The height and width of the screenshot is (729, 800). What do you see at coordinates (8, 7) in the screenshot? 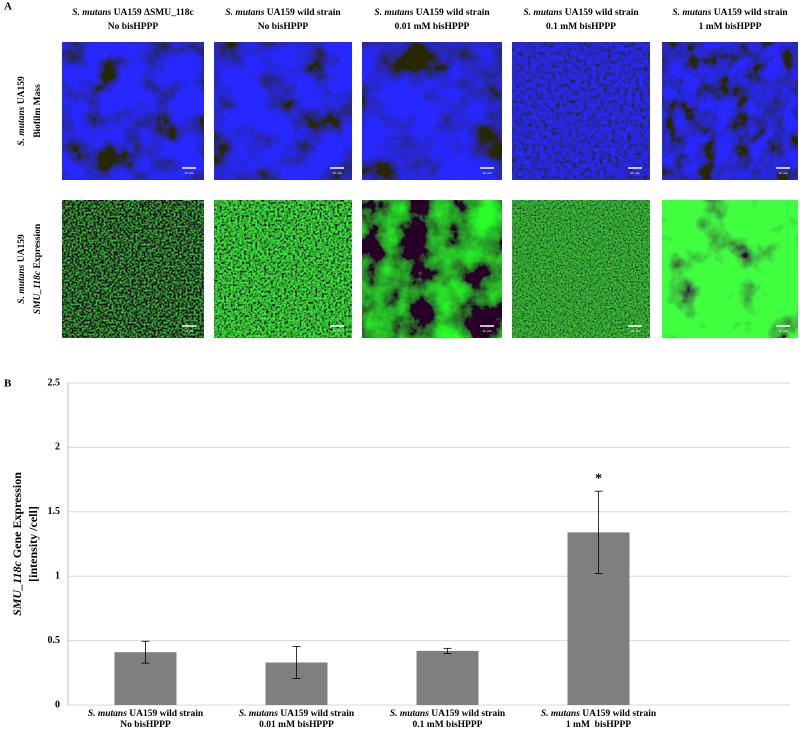
I see `panel-label: A` at bounding box center [8, 7].